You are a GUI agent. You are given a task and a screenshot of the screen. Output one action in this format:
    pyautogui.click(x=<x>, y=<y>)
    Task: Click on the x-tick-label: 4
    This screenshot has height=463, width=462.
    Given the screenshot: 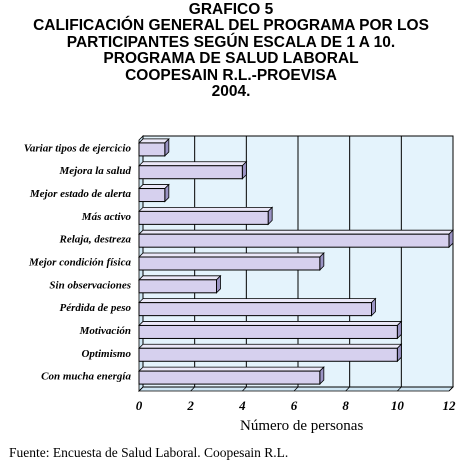 What is the action you would take?
    pyautogui.click(x=242, y=405)
    